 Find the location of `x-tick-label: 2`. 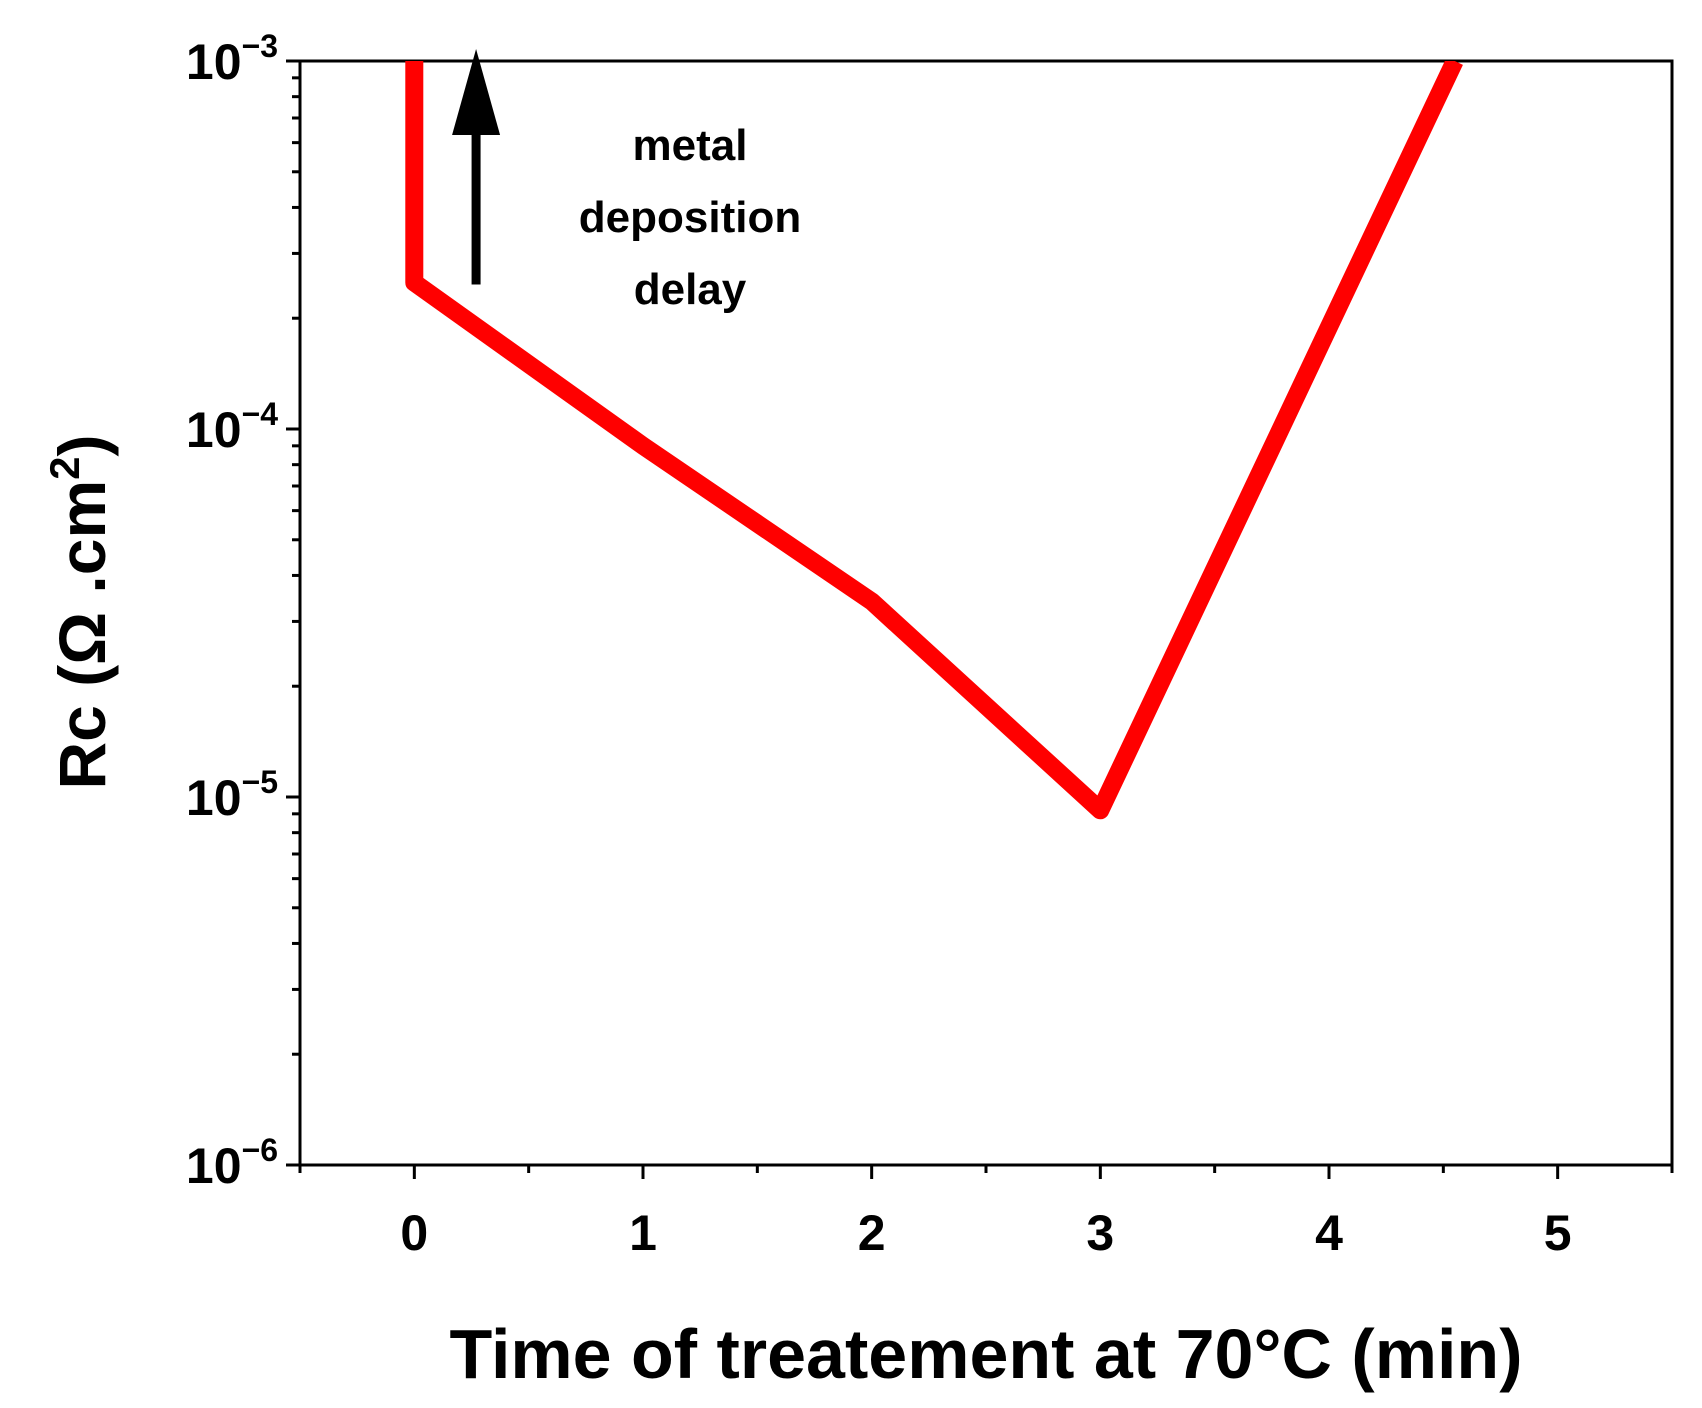

x-tick-label: 2 is located at coordinates (872, 1233).